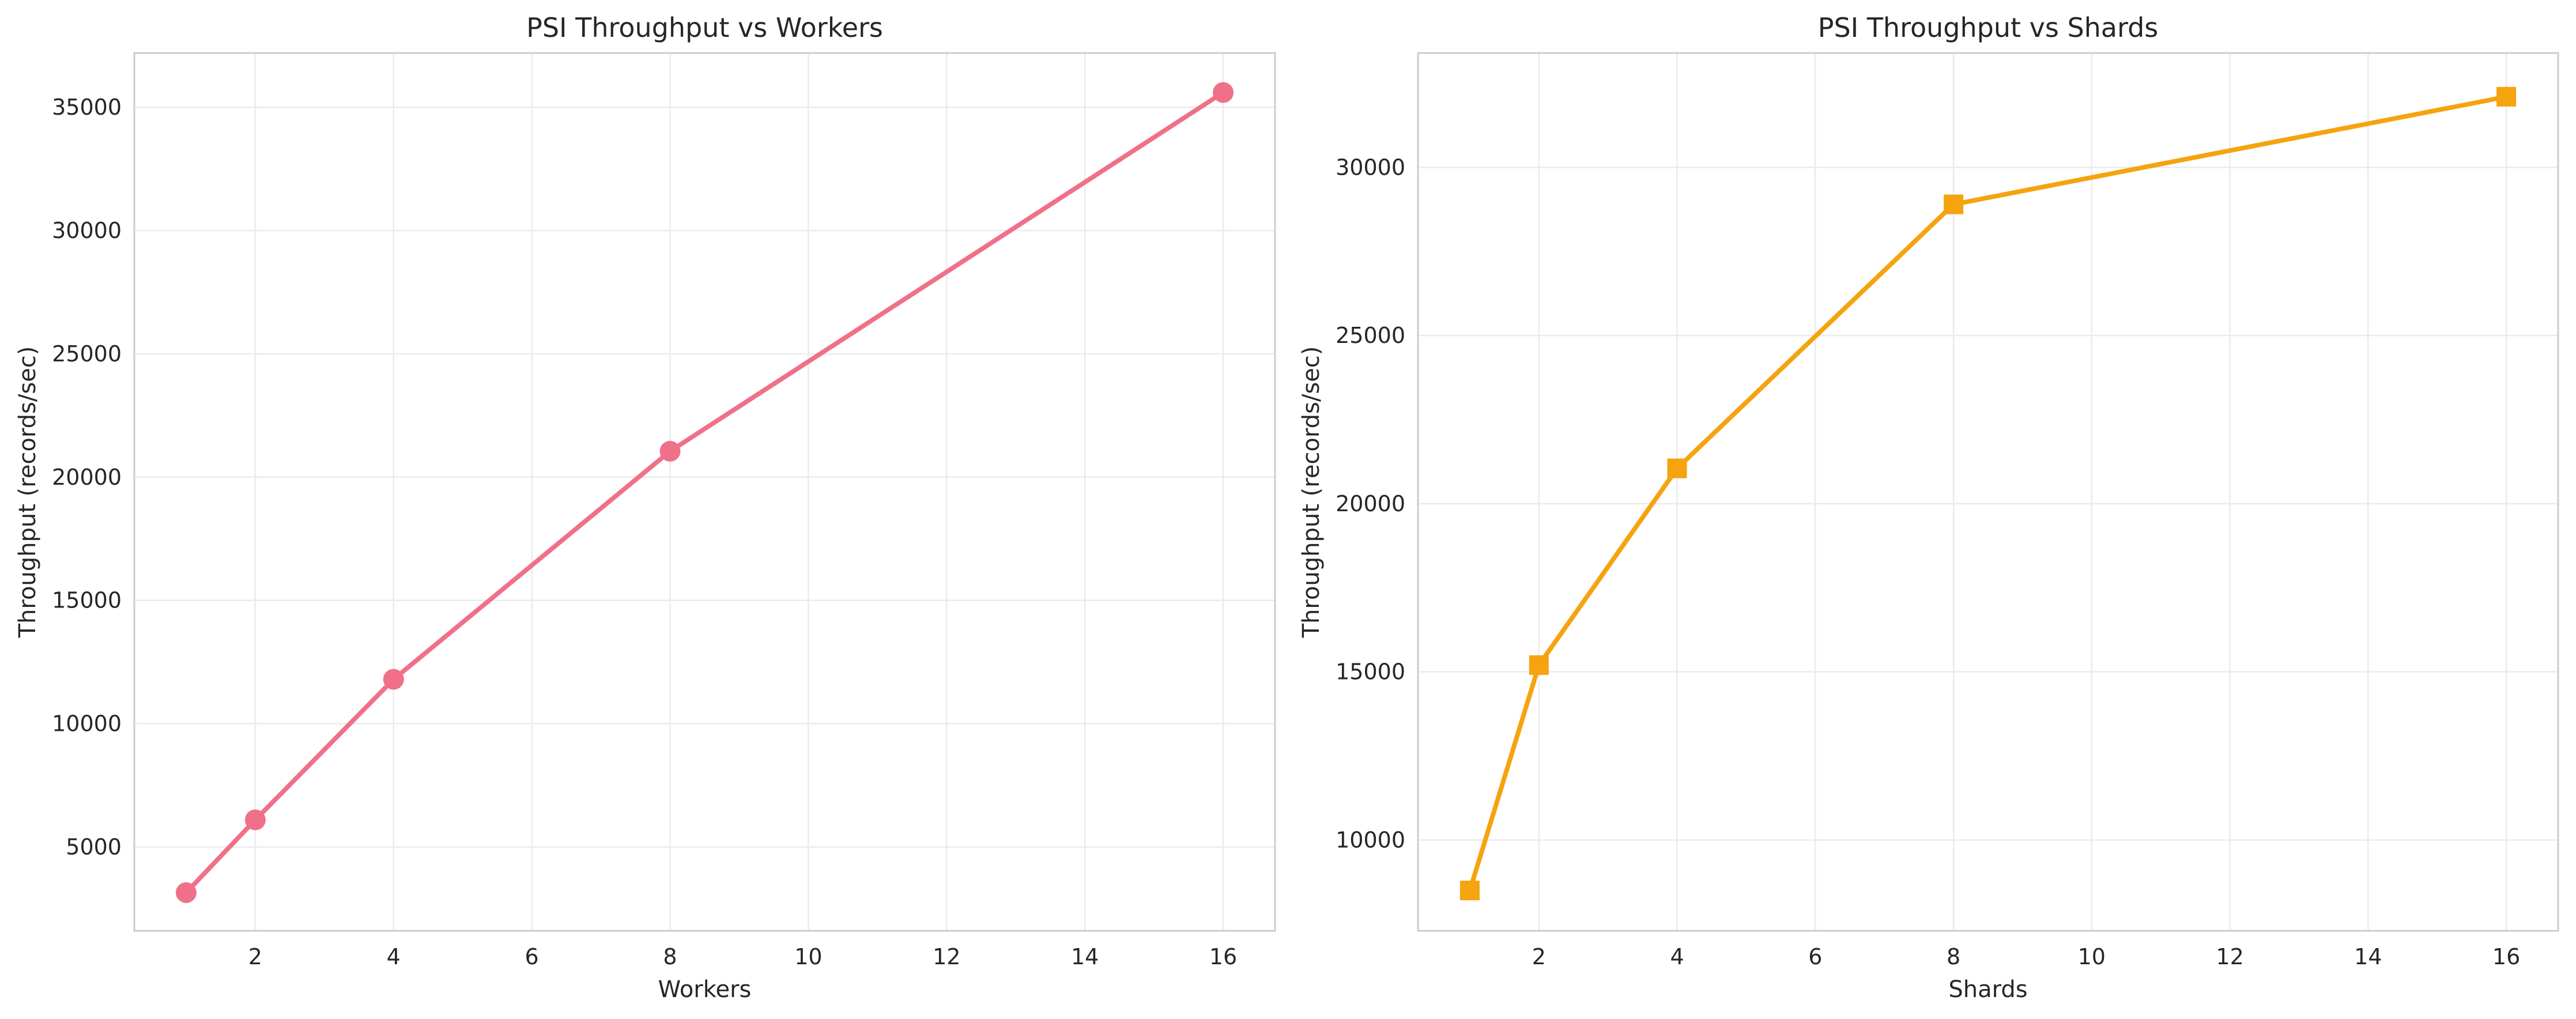 This screenshot has height=1019, width=2576. What do you see at coordinates (1370, 839) in the screenshot?
I see `chart-2-y-tick-label: 10000` at bounding box center [1370, 839].